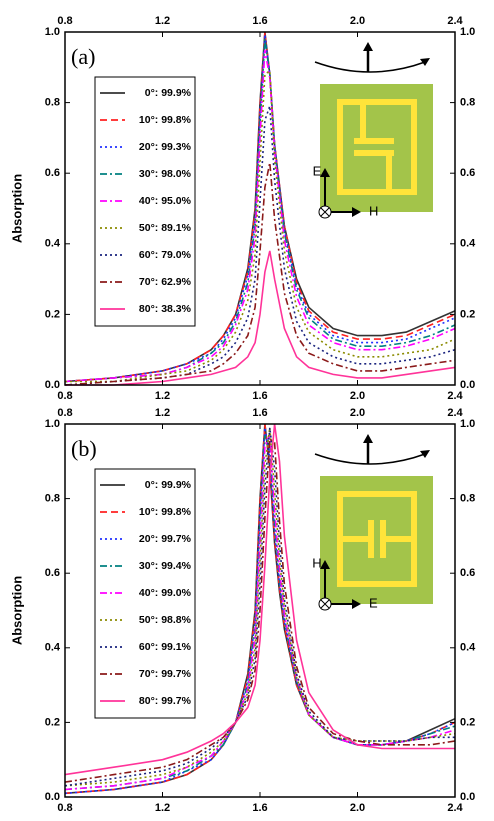 The height and width of the screenshot is (821, 494). Describe the element at coordinates (316, 562) in the screenshot. I see `v-axis-label: H` at that location.